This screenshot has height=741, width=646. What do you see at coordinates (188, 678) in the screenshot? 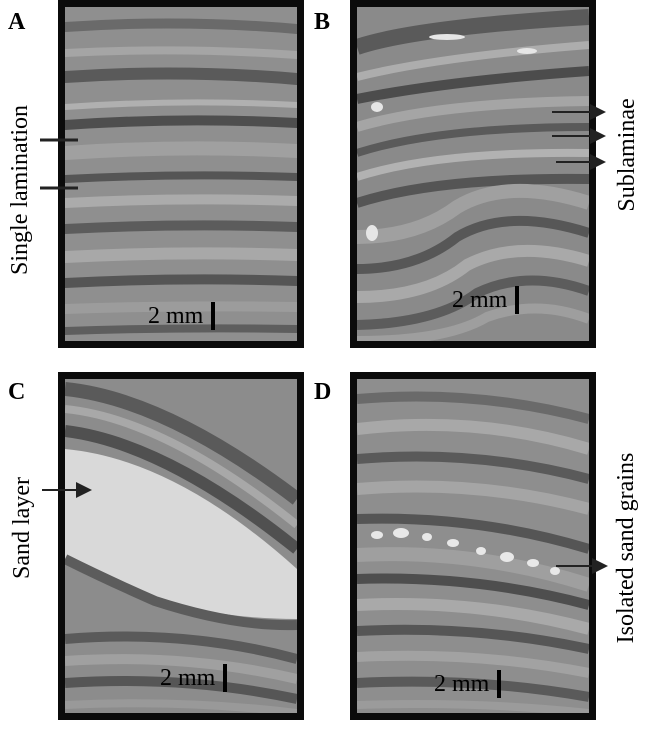
I see `panel-c-scale-label: 2 mm` at bounding box center [188, 678].